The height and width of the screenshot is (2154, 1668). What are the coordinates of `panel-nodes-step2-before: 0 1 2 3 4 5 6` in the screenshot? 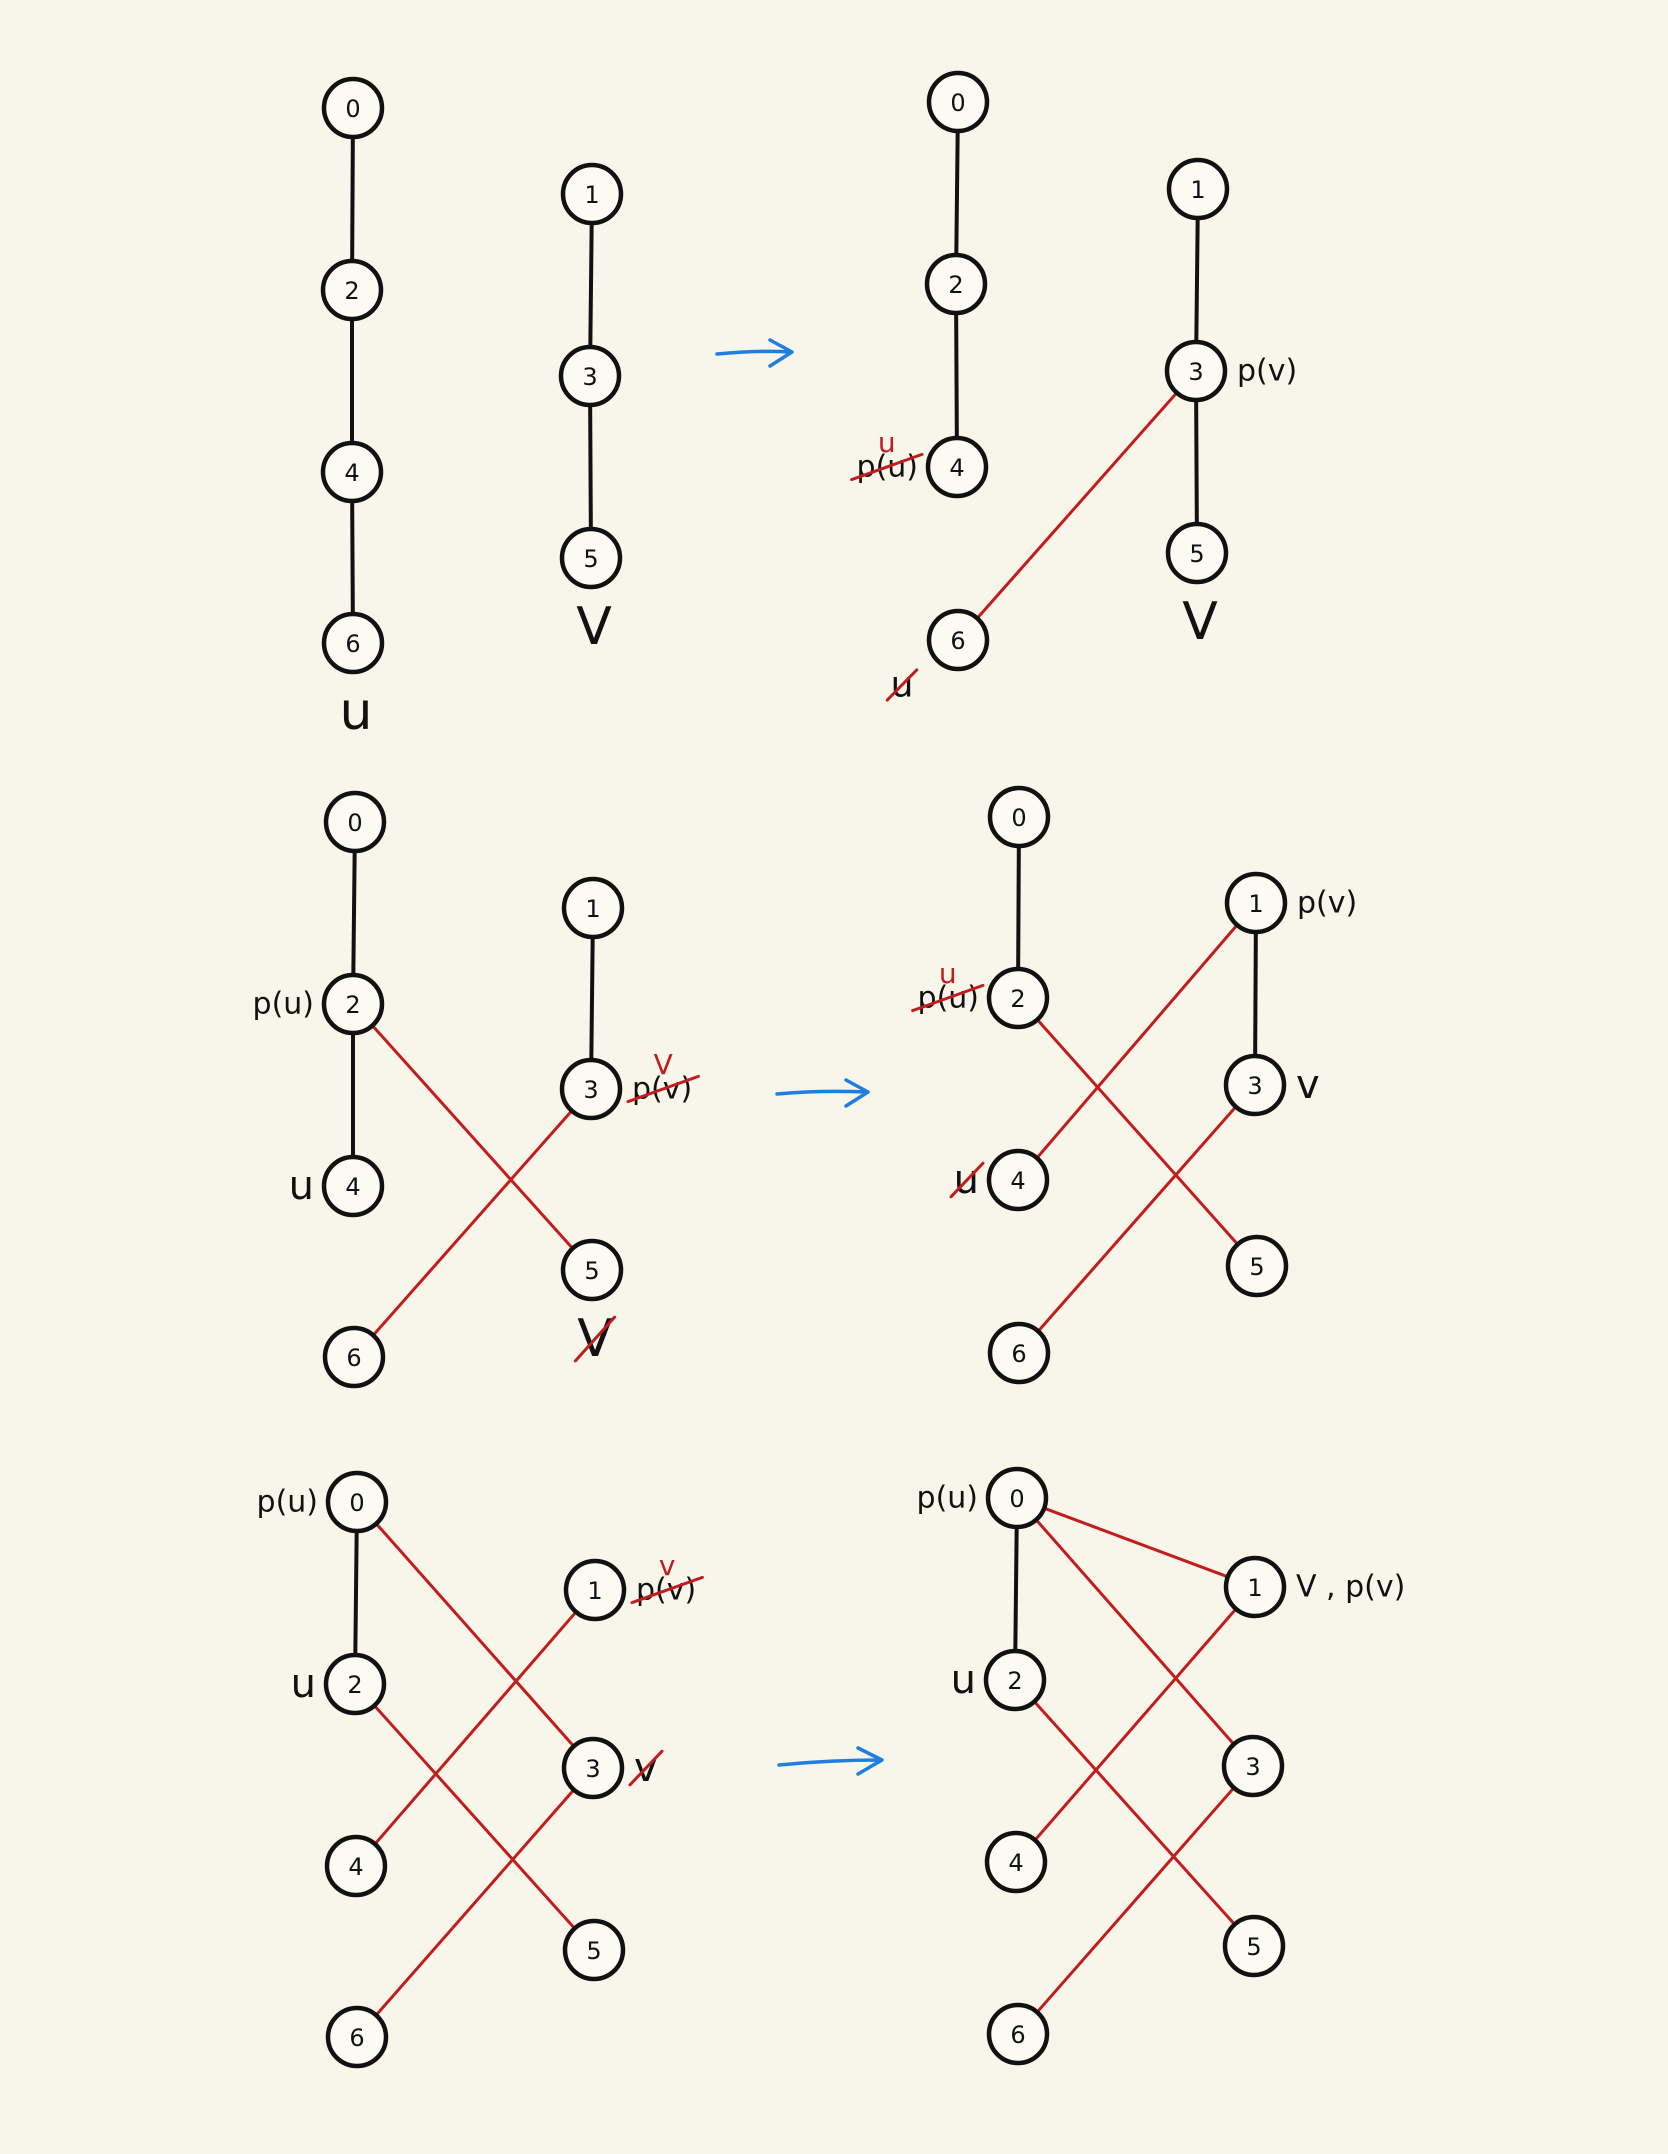 It's located at (473, 1089).